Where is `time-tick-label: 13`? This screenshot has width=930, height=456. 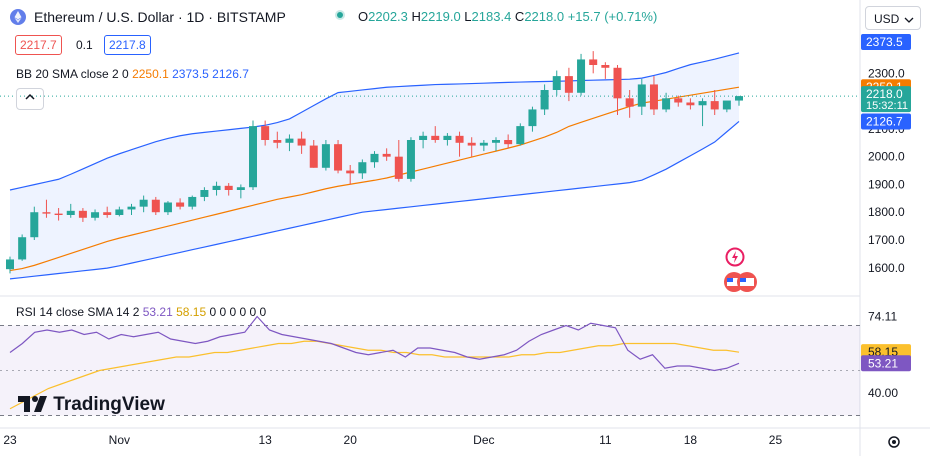 time-tick-label: 13 is located at coordinates (265, 440).